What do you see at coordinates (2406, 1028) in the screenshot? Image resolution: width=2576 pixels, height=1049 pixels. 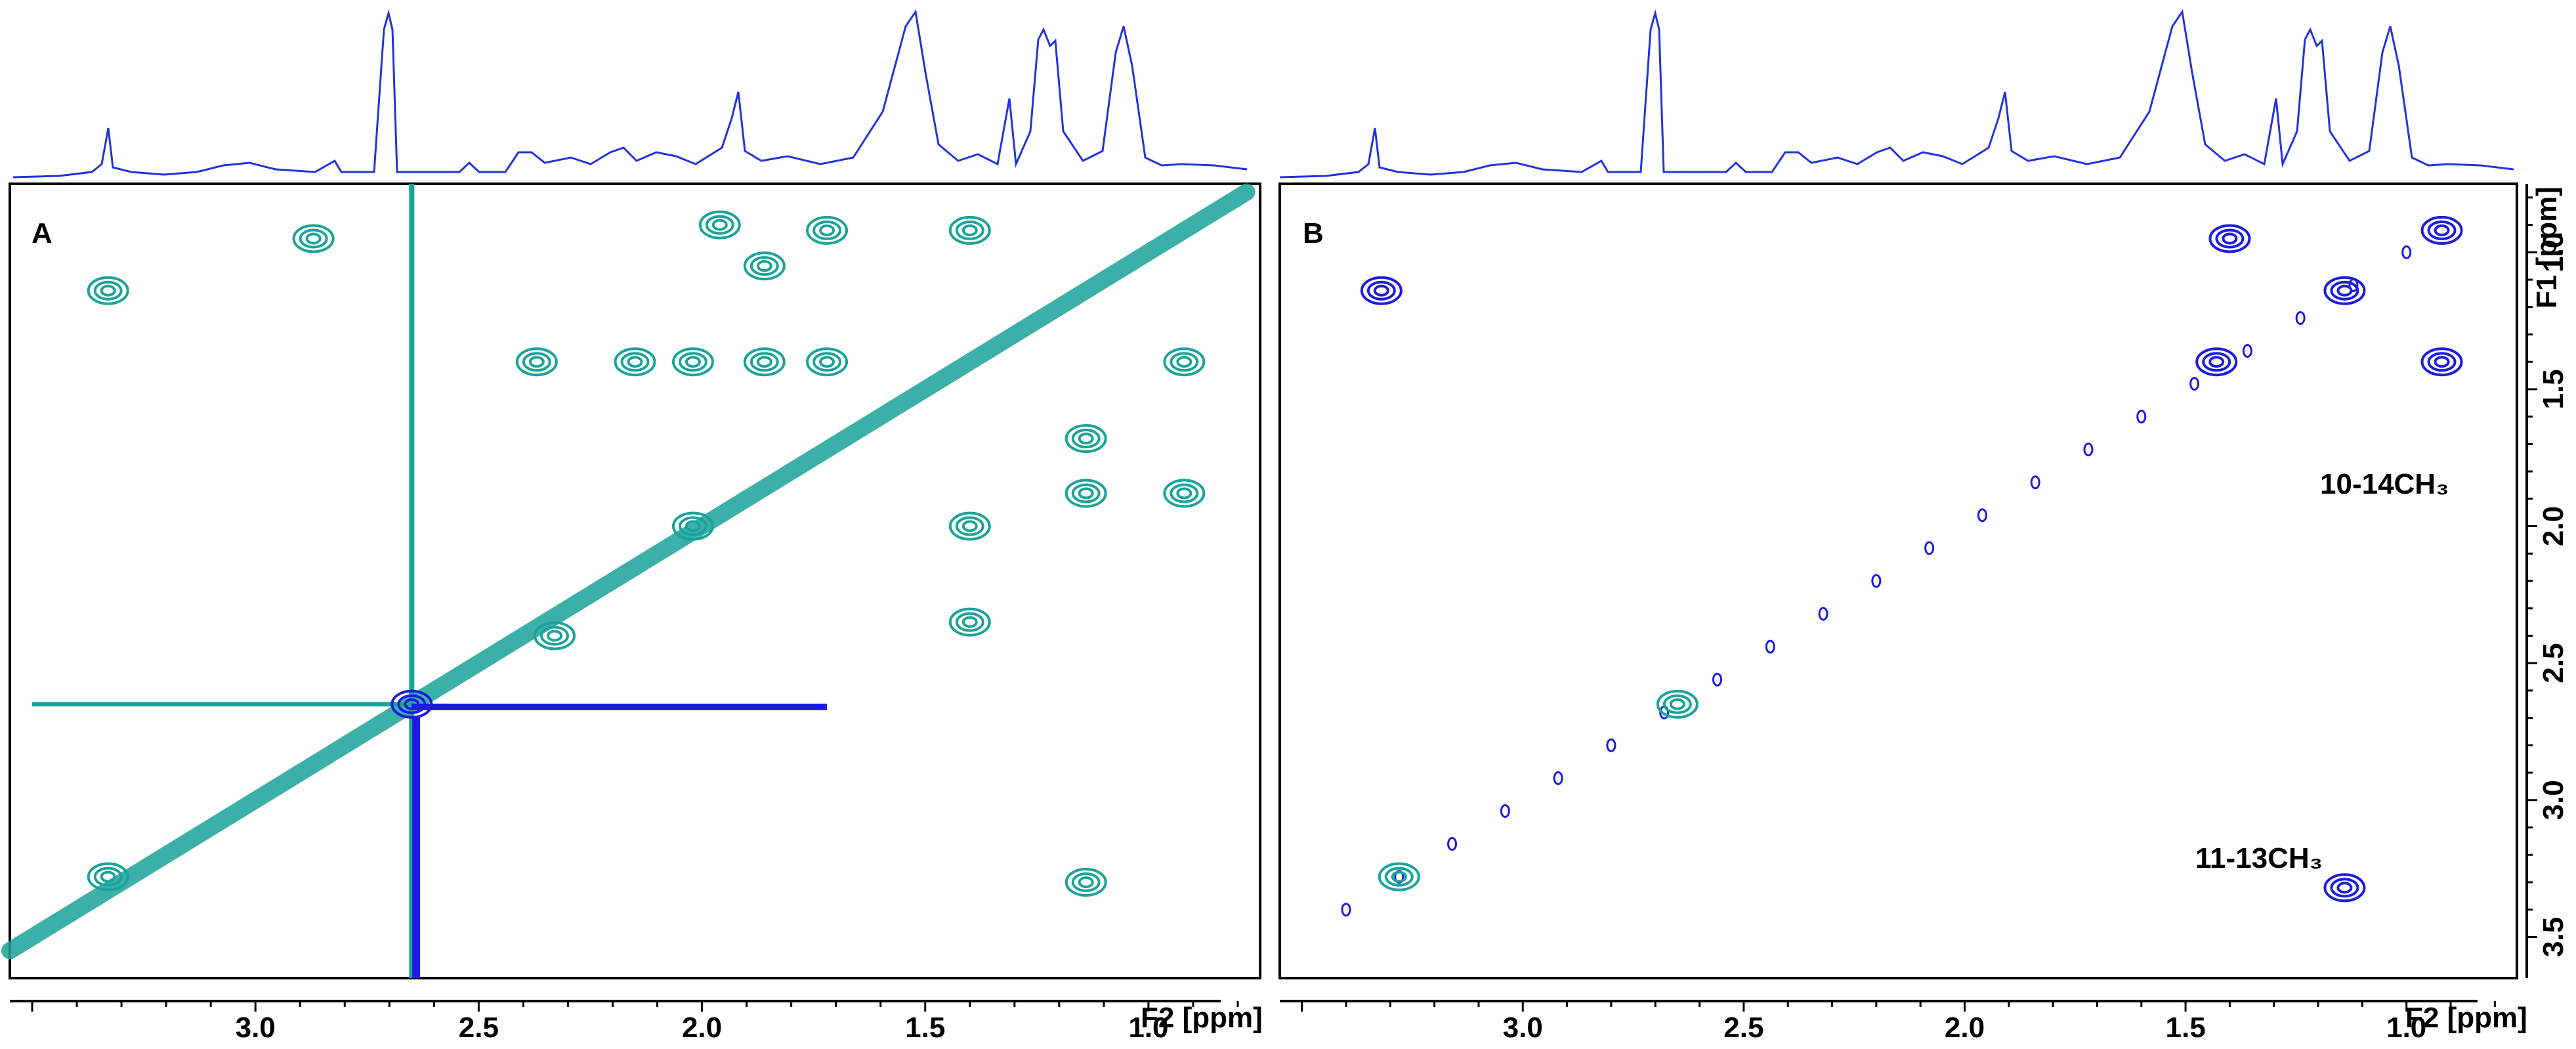 I see `x-tick-label: 1.0` at bounding box center [2406, 1028].